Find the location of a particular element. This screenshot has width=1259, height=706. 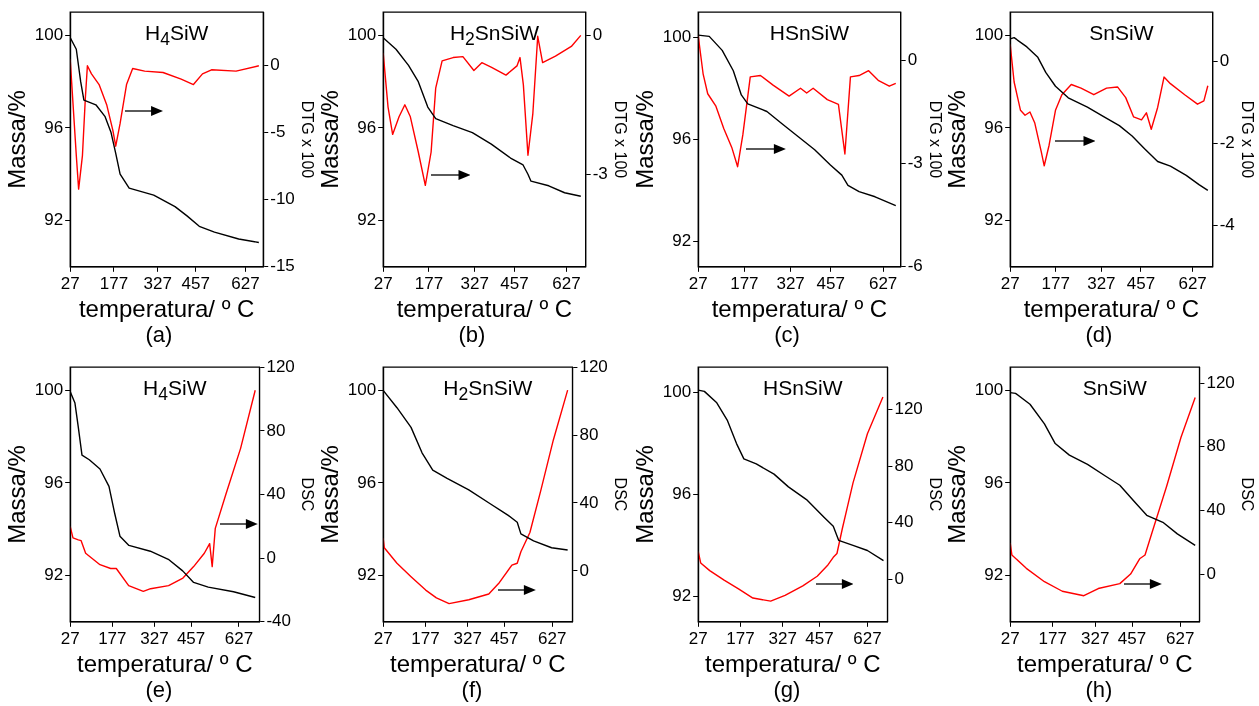

y2-tick-label: -6 is located at coordinates (915, 266).